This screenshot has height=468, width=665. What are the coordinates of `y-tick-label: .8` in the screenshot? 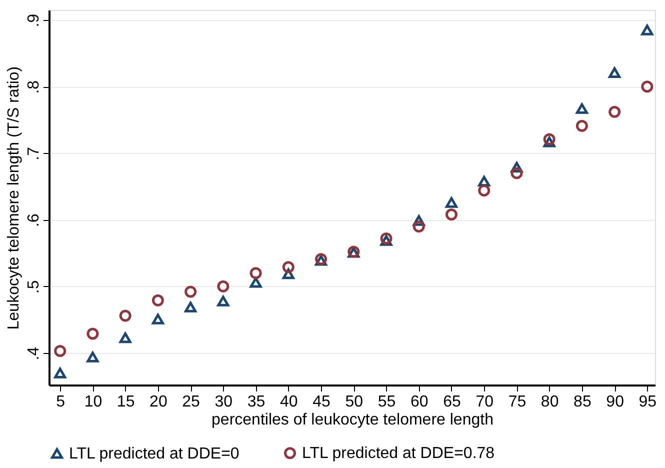 It's located at (34, 87).